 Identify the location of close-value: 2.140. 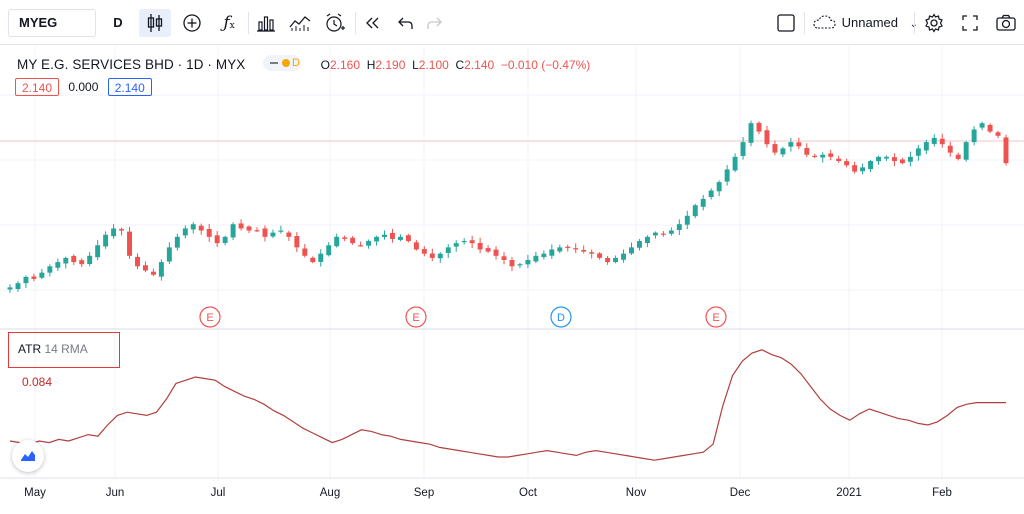
(479, 65).